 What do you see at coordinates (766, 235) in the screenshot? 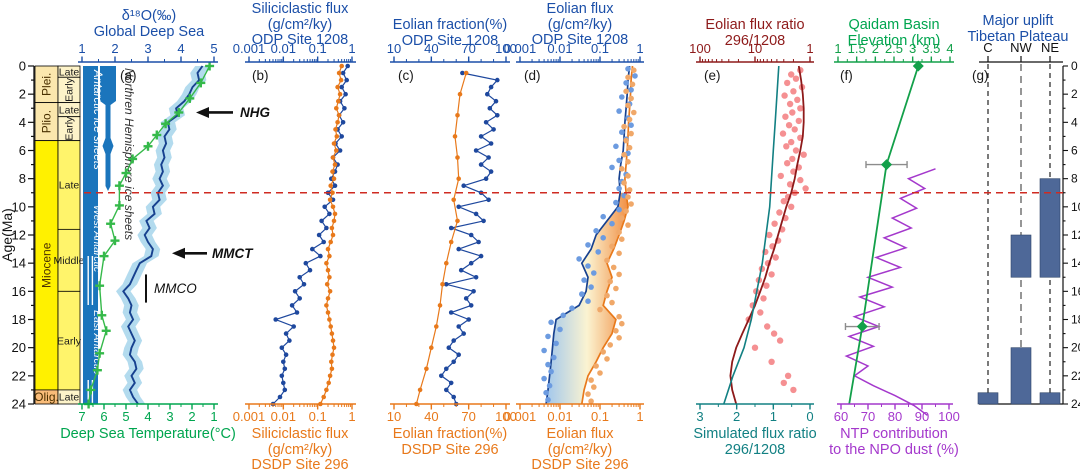
I see `panel-e-series` at bounding box center [766, 235].